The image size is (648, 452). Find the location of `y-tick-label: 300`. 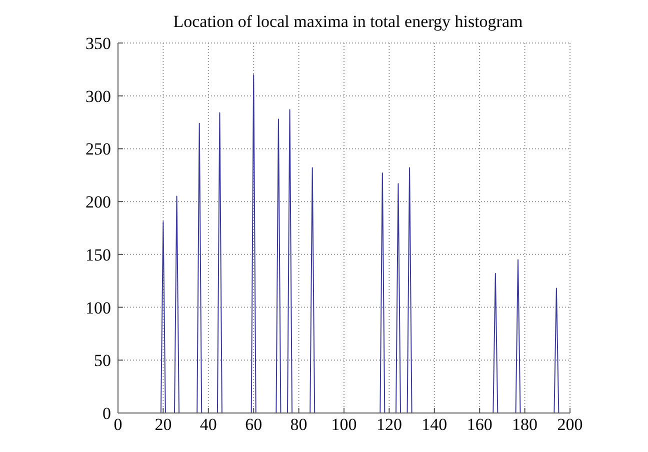

y-tick-label: 300 is located at coordinates (98, 96).